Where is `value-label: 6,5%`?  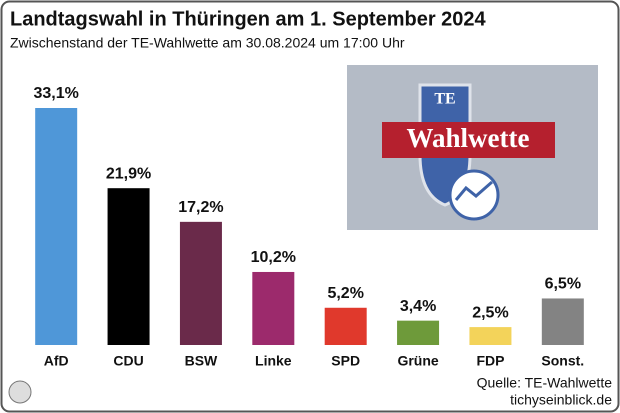
value-label: 6,5% is located at coordinates (563, 284).